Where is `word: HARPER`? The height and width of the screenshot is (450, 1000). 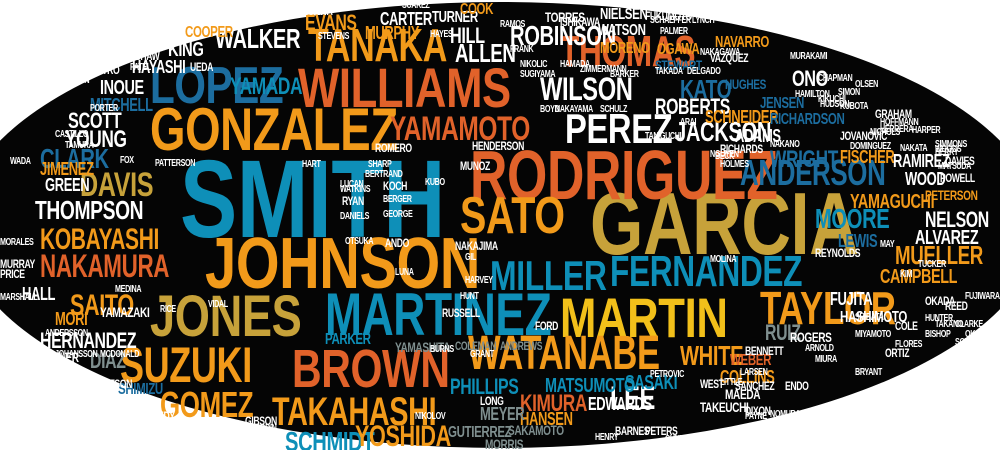 word: HARPER is located at coordinates (926, 130).